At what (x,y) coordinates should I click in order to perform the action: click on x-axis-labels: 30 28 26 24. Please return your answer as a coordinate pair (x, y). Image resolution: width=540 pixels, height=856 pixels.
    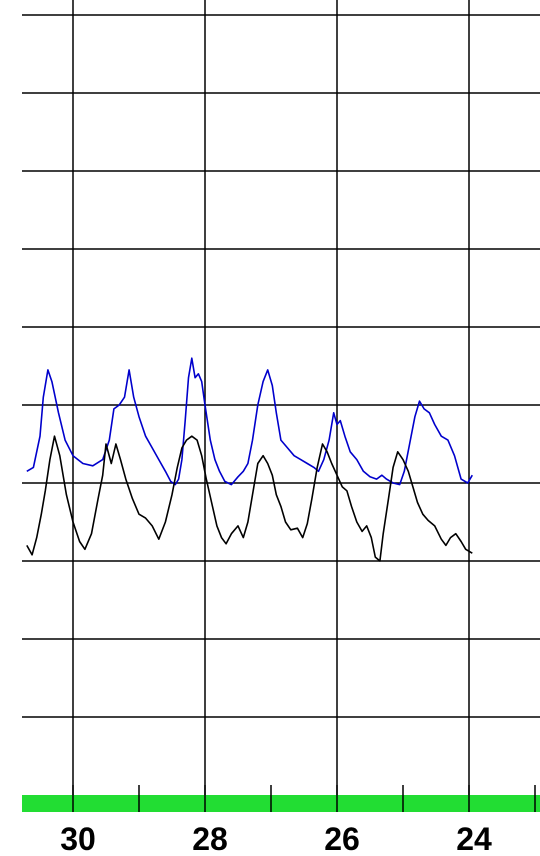
    Looking at the image, I should click on (276, 838).